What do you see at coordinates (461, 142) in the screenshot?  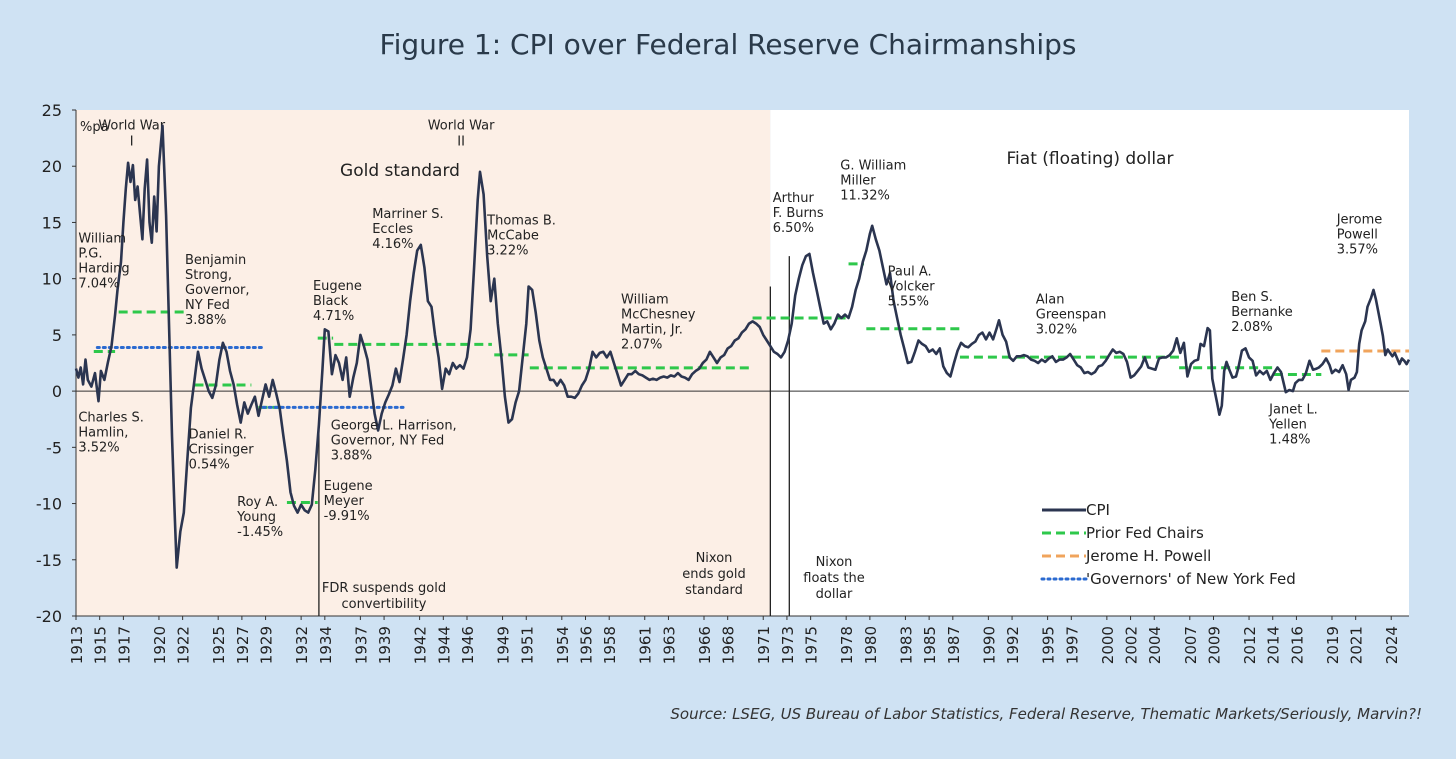 I see `event-label: II` at bounding box center [461, 142].